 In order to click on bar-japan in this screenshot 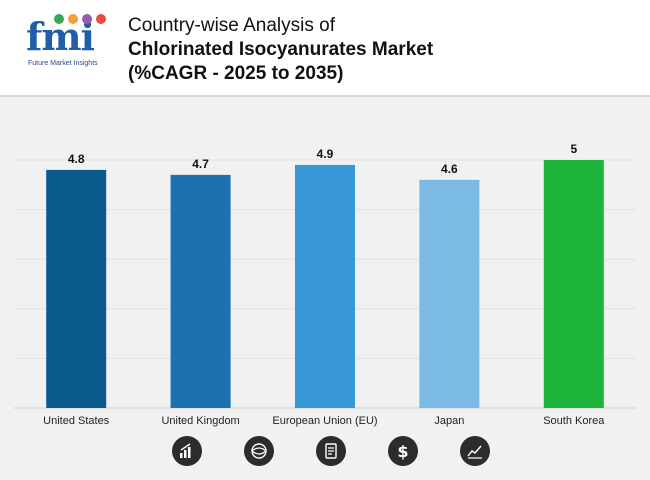, I will do `click(449, 293)`.